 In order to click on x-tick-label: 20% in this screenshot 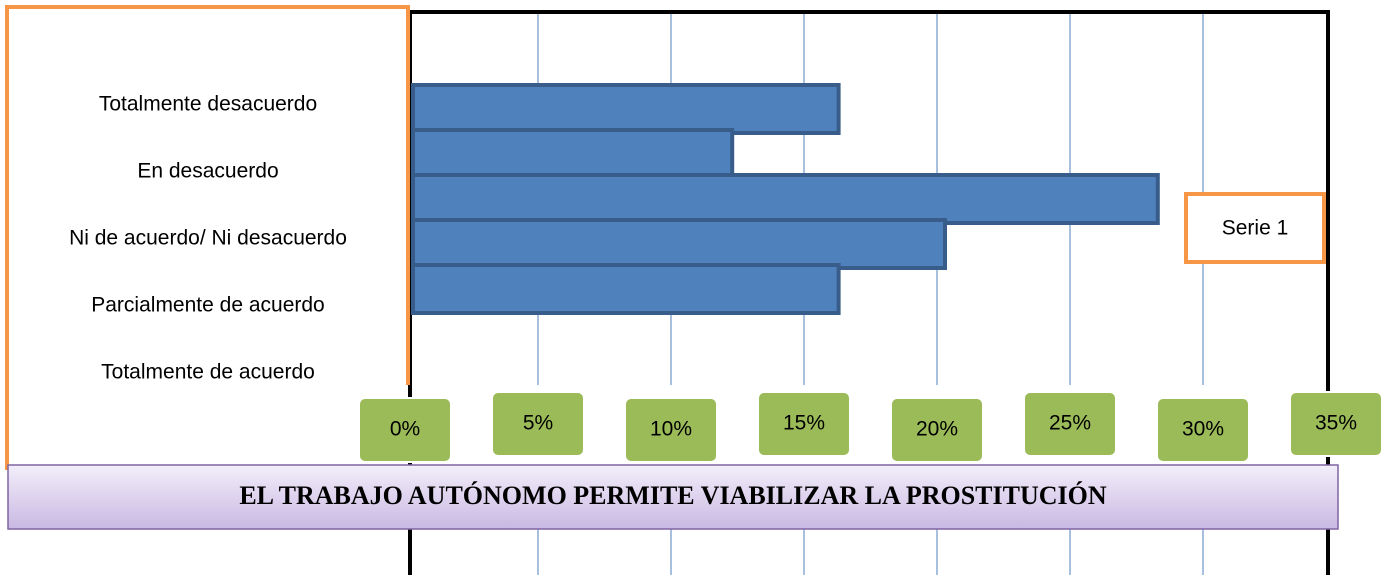, I will do `click(937, 429)`.